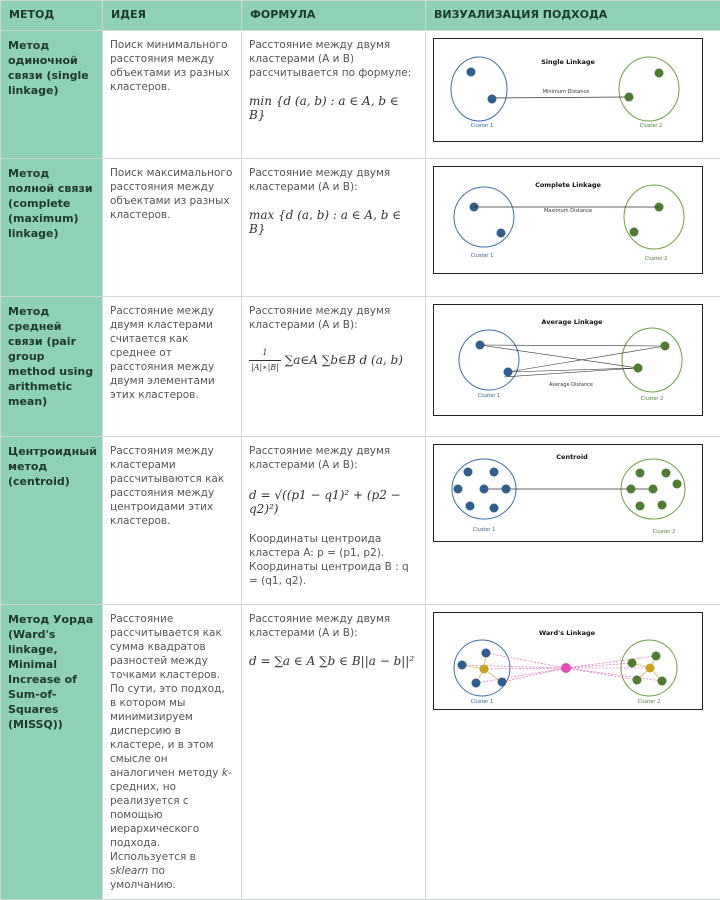 The image size is (720, 900). Describe the element at coordinates (572, 457) in the screenshot. I see `diagram-title: Centroid` at that location.